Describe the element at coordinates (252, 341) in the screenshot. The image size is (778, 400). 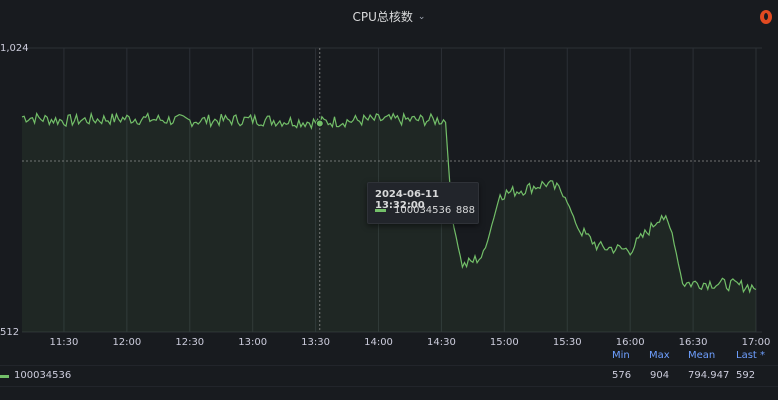
I see `x-tick-1300: 13:00` at that location.